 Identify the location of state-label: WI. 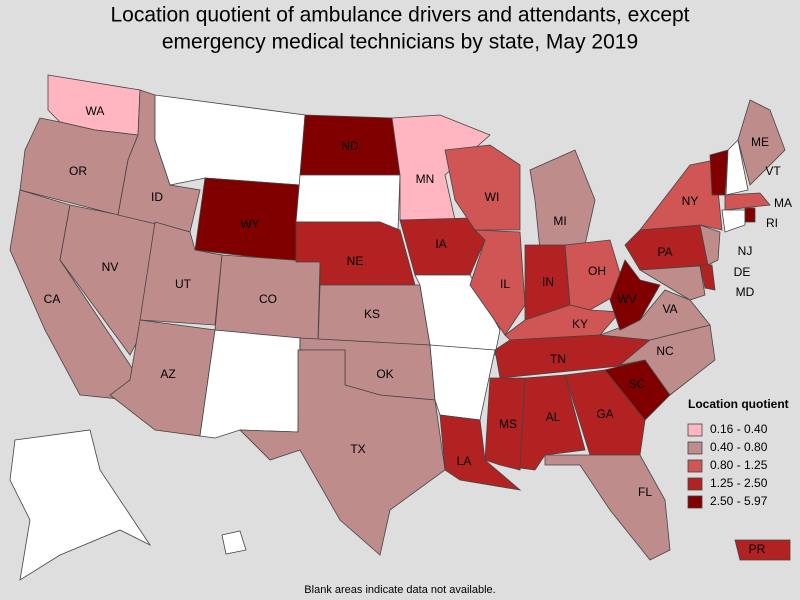
(492, 197).